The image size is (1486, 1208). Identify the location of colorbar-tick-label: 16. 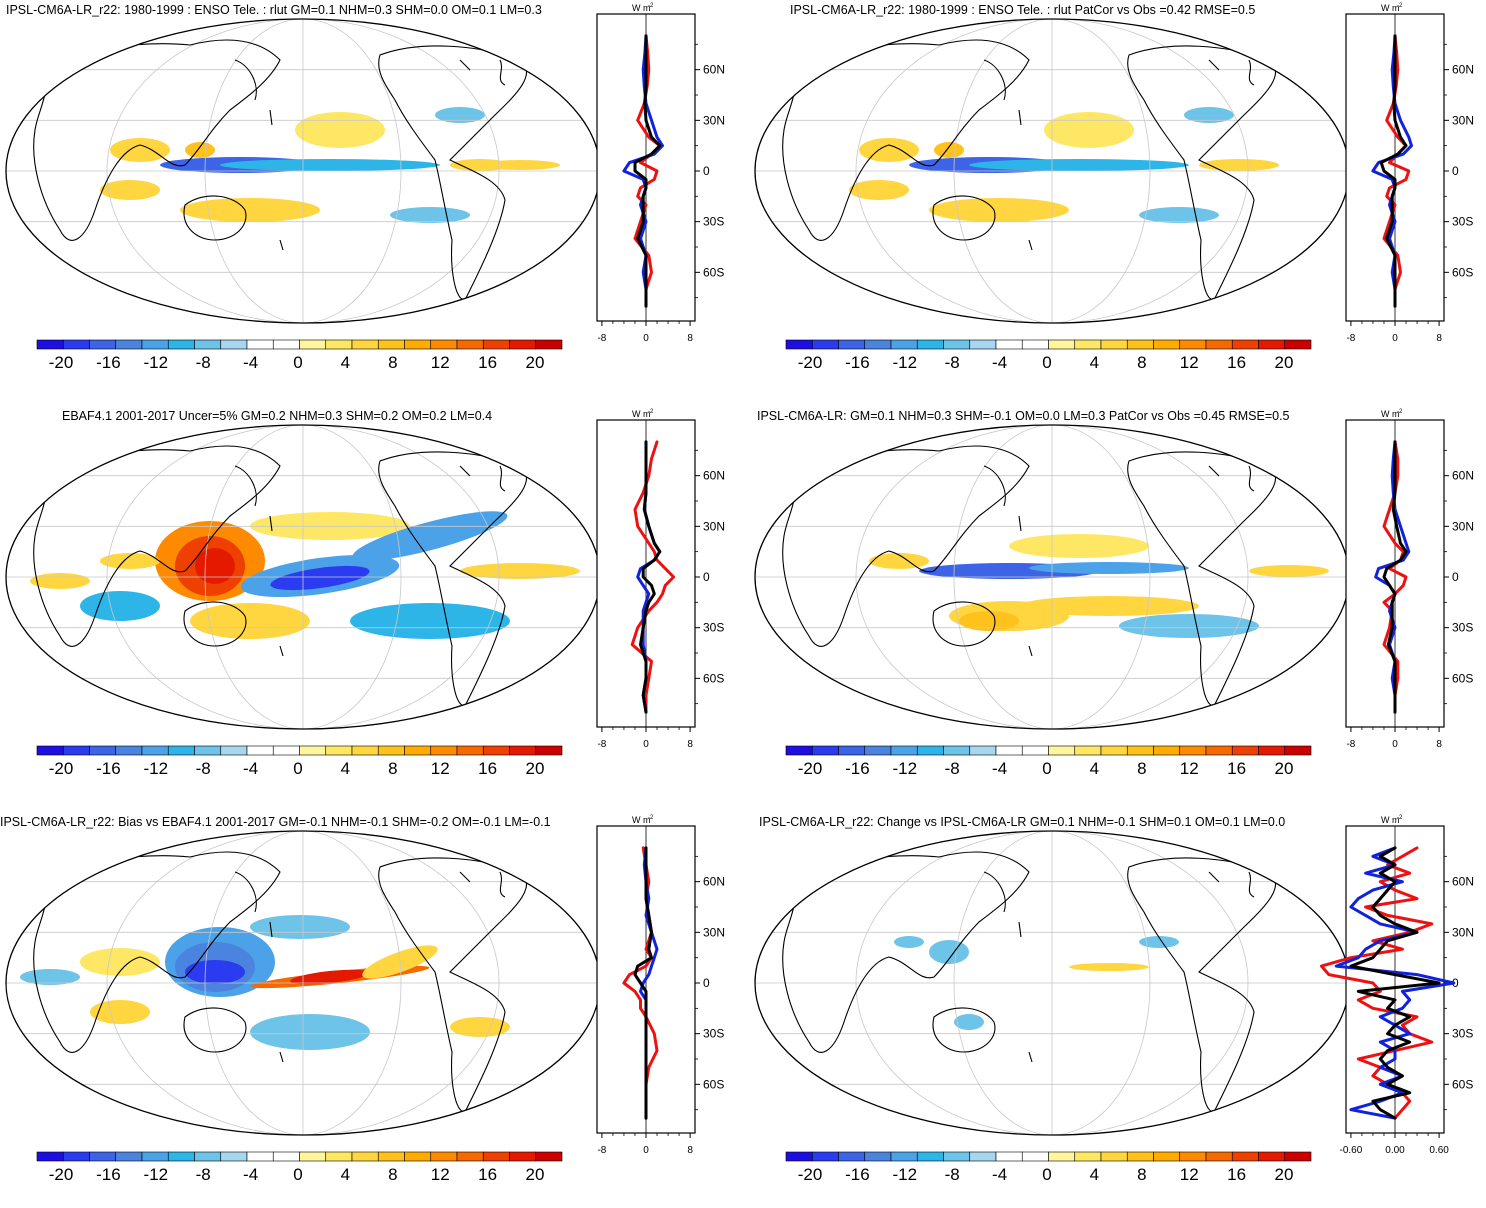
(487, 768).